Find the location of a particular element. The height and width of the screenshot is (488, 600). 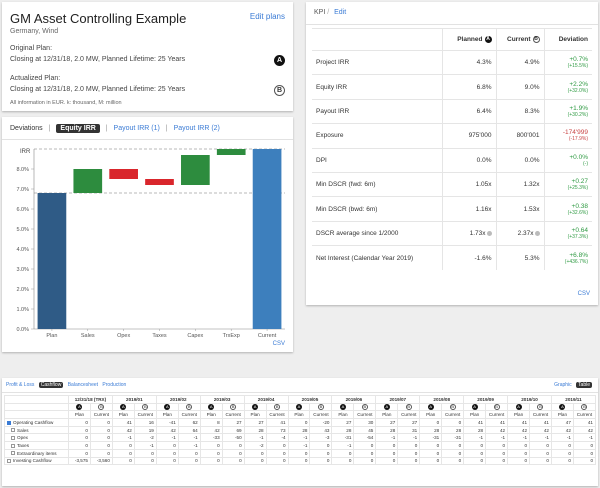

edit-plans-link: Edit plans is located at coordinates (267, 16).